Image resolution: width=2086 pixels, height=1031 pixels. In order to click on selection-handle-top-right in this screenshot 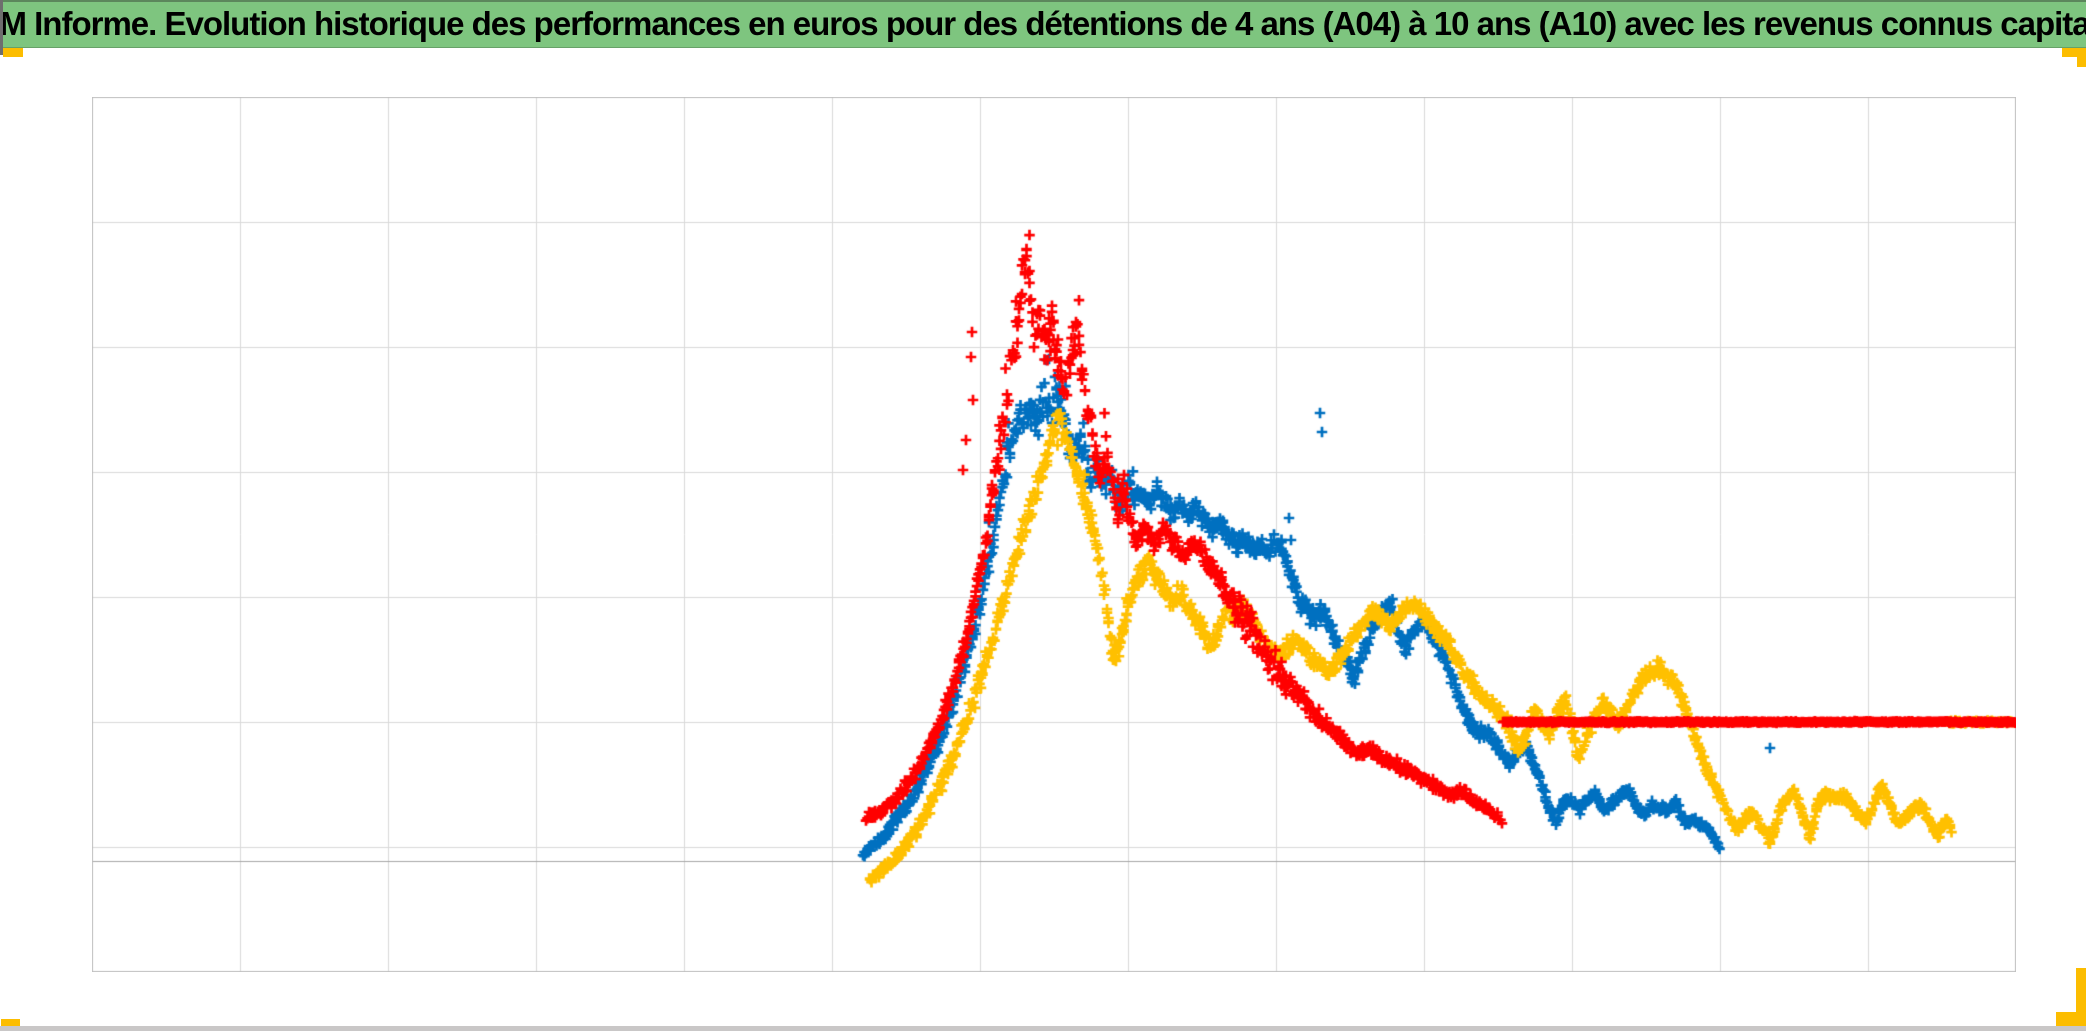, I will do `click(2074, 52)`.